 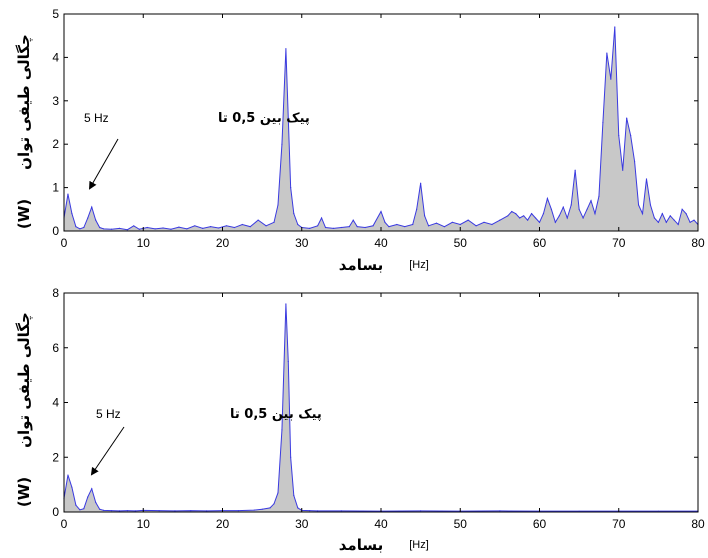 I want to click on x-tick-label: 40, so click(x=381, y=243).